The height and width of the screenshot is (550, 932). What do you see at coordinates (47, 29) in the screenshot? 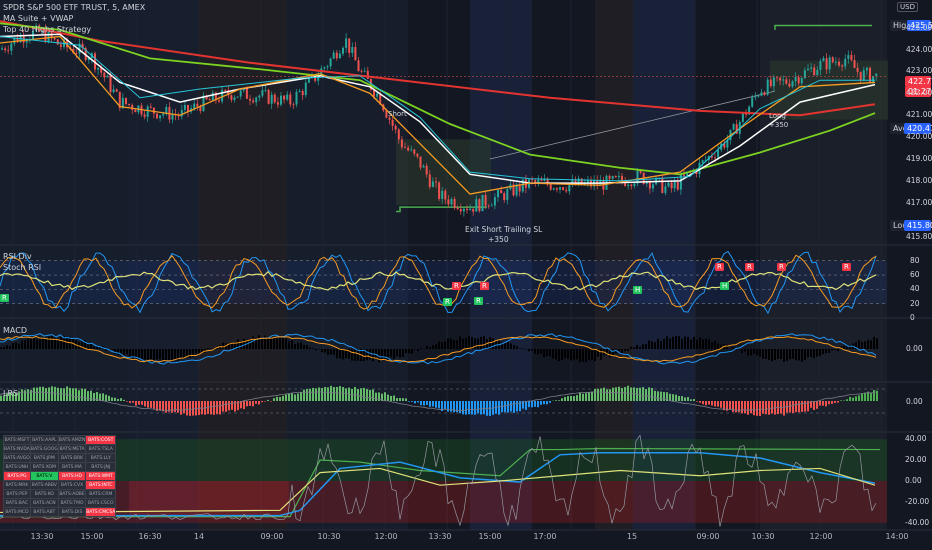
I see `strategy-indicator-label: Top 40 Highs Strategy` at bounding box center [47, 29].